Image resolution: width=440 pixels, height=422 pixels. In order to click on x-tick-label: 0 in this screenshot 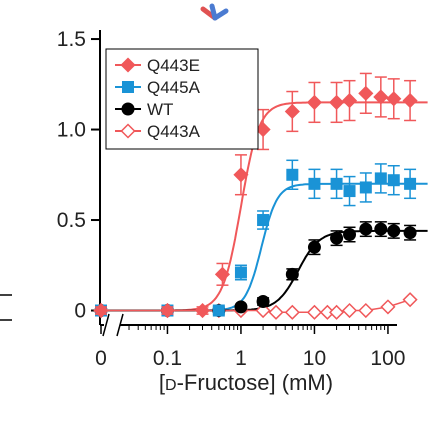, I will do `click(101, 358)`.